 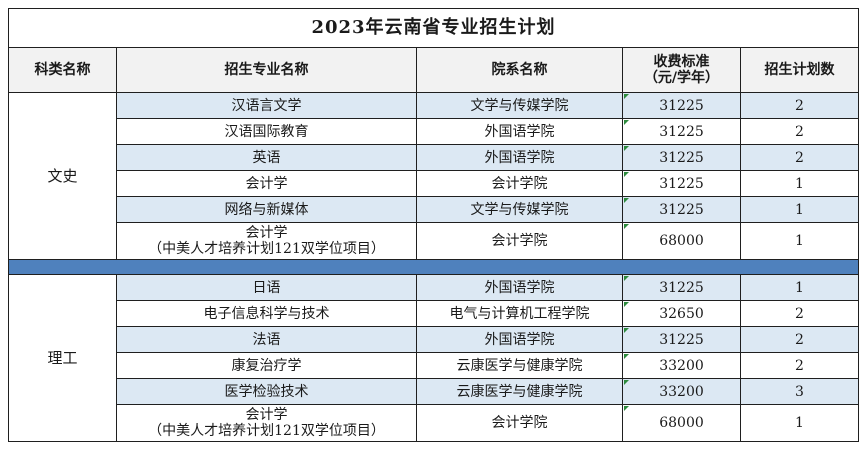 I want to click on table-row: 会计学 会计学院 31225 1, so click(x=434, y=183).